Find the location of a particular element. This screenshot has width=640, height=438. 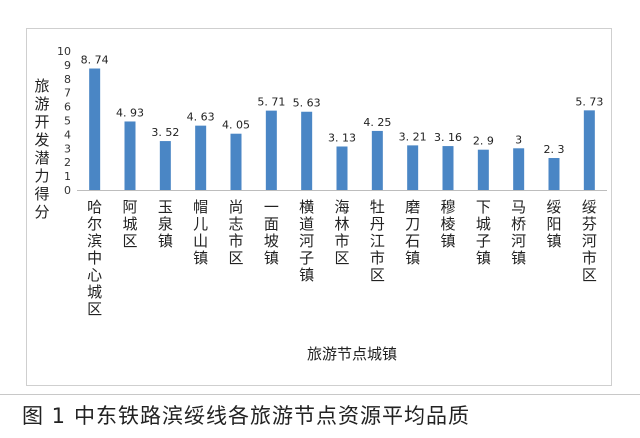

data-label: 4. 93 is located at coordinates (130, 112).